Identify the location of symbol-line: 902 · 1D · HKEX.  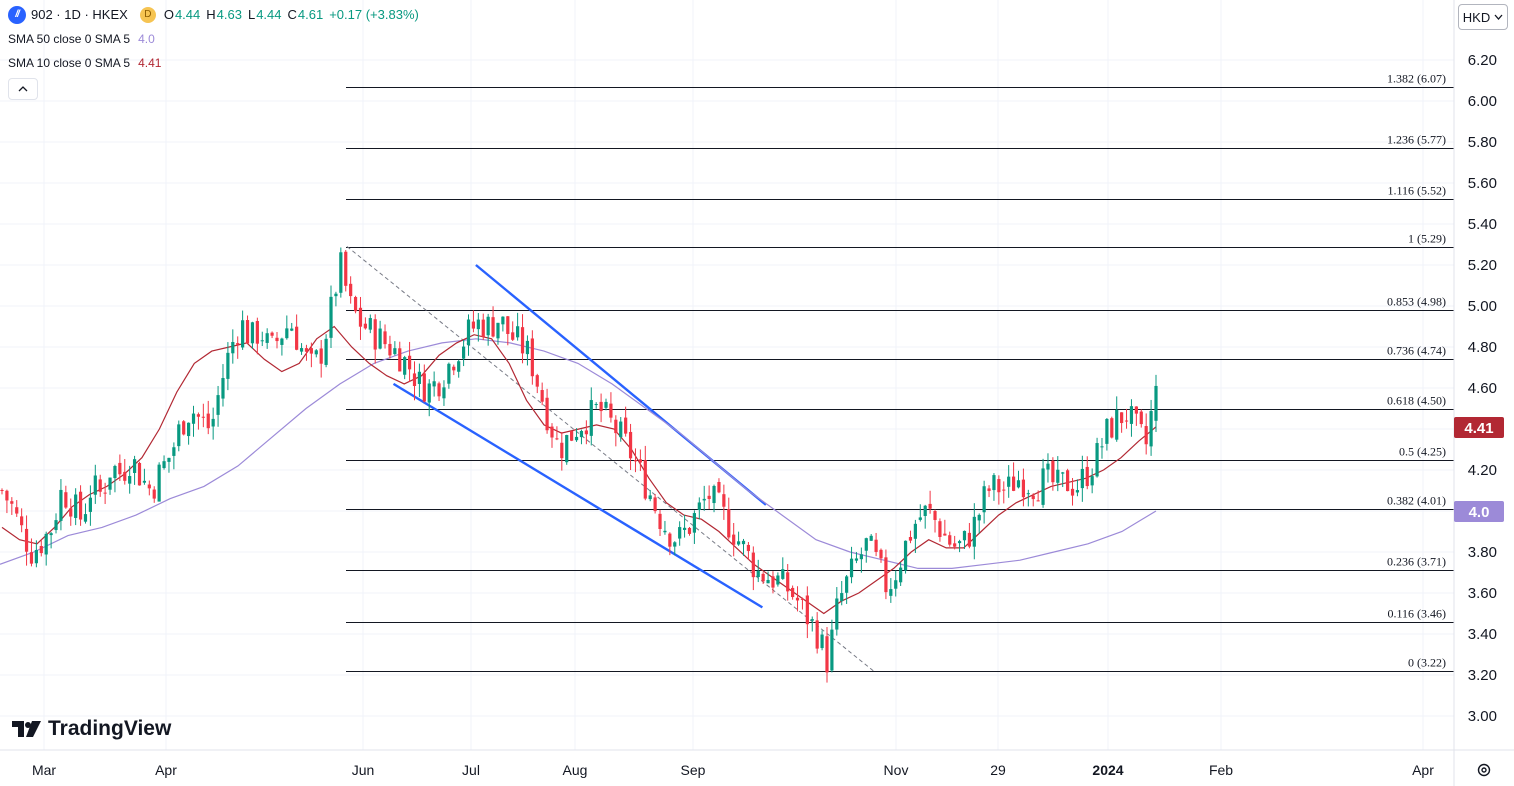
(79, 14).